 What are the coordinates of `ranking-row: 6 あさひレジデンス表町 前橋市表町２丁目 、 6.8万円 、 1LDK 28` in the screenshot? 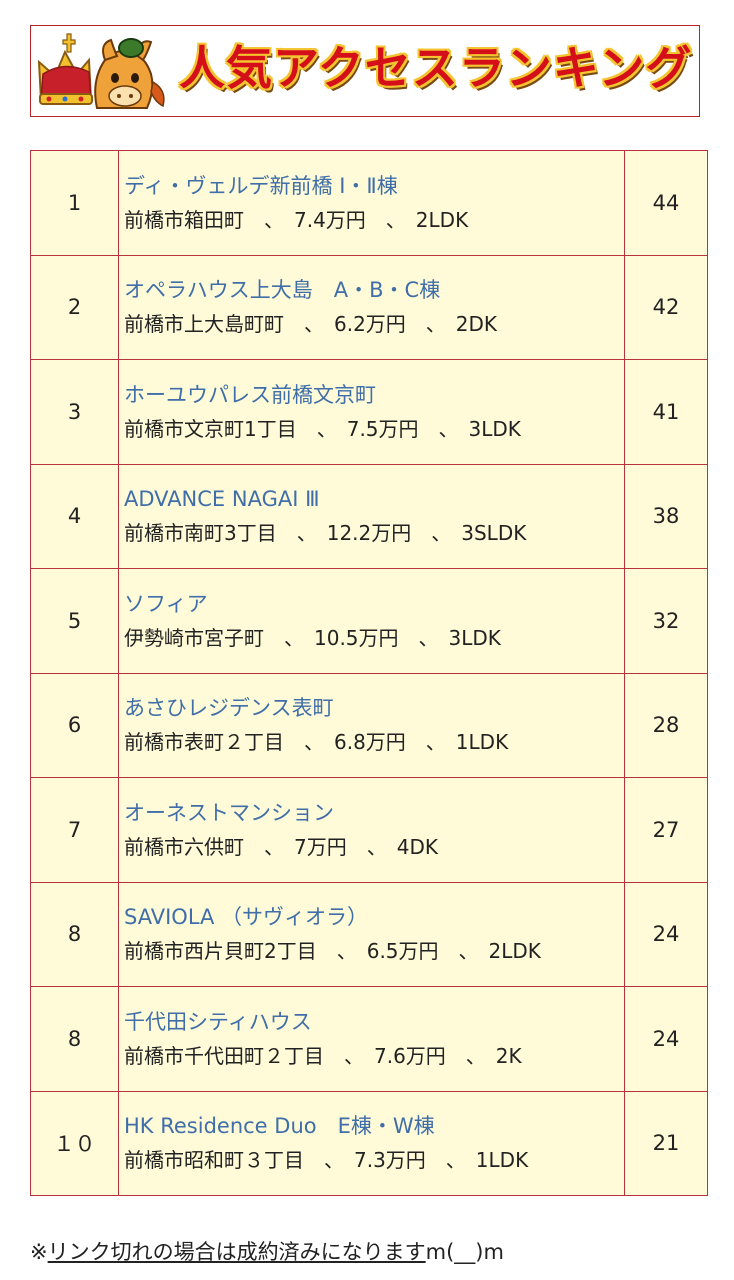 It's located at (369, 725).